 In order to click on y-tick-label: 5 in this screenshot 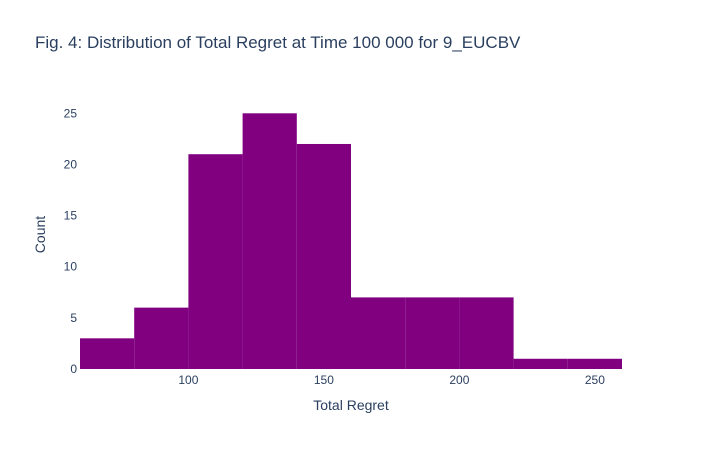, I will do `click(73, 318)`.